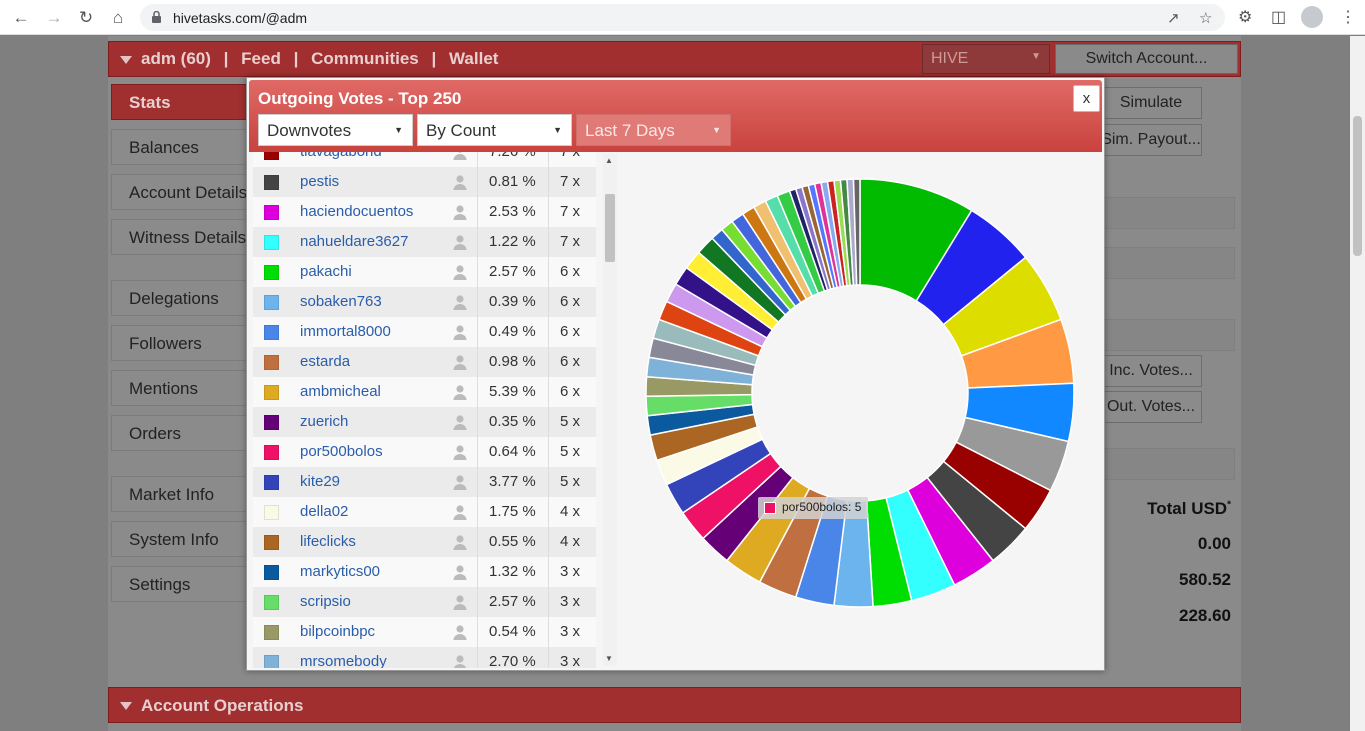 The width and height of the screenshot is (1365, 731). I want to click on account-operations-header: Account Operations, so click(674, 705).